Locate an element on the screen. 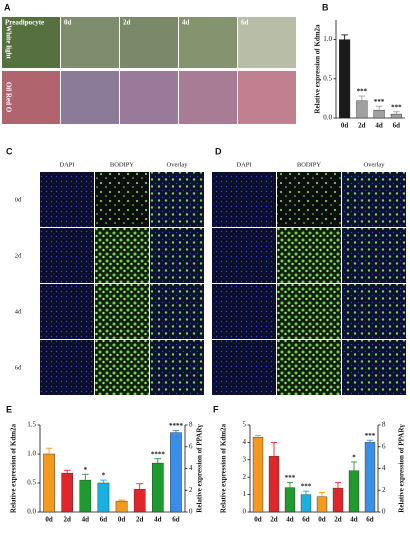 The width and height of the screenshot is (410, 550). panel-letter: D is located at coordinates (218, 151).